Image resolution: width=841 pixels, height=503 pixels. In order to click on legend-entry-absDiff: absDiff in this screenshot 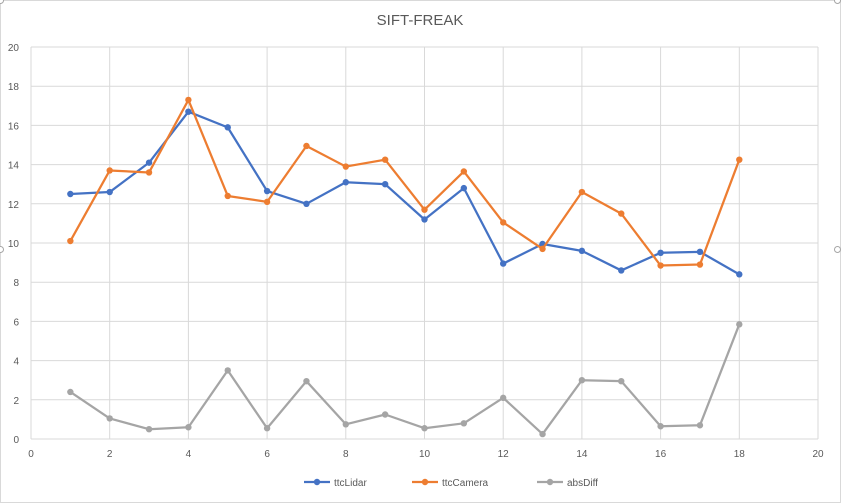, I will do `click(567, 483)`.